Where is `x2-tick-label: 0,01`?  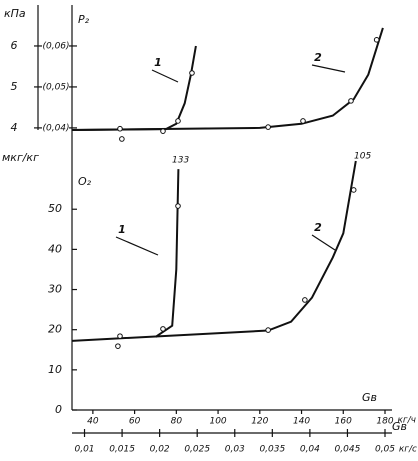
x2-tick-label: 0,01 is located at coordinates (84, 450).